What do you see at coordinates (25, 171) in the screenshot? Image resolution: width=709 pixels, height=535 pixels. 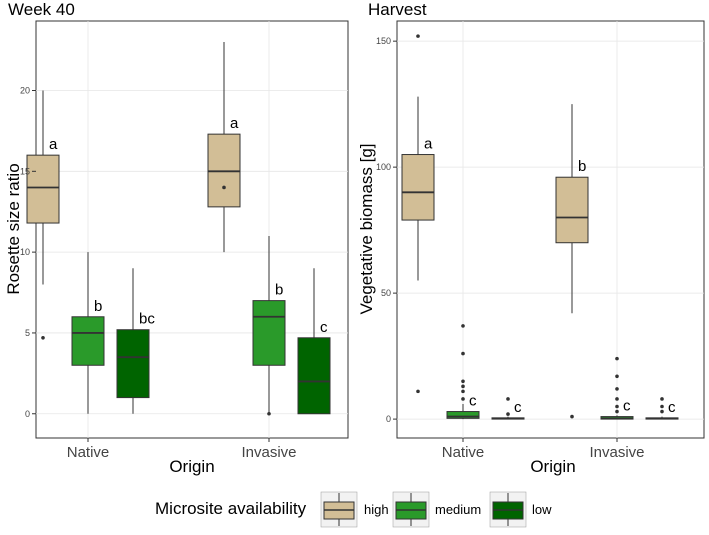 I see `y-tick-label: 15` at bounding box center [25, 171].